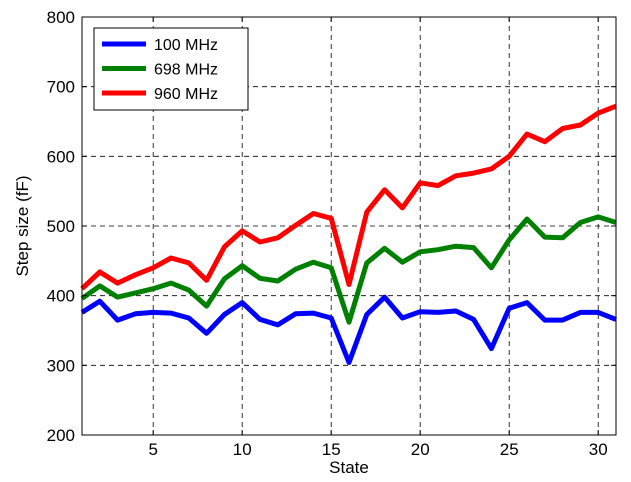  I want to click on x-tick-label: 5, so click(152, 449).